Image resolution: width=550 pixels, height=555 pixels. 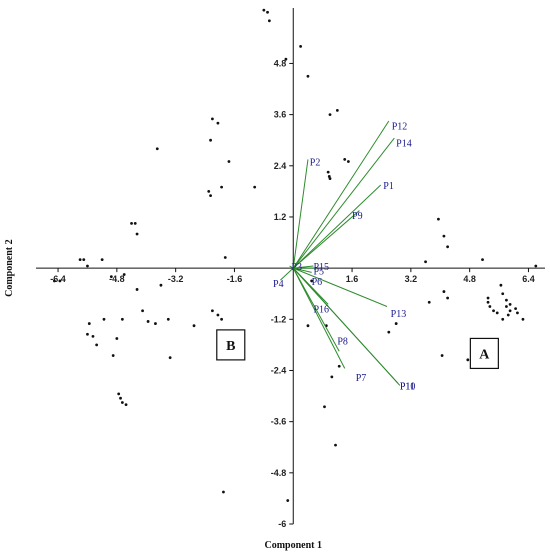 I want to click on group-box-a, so click(x=484, y=353).